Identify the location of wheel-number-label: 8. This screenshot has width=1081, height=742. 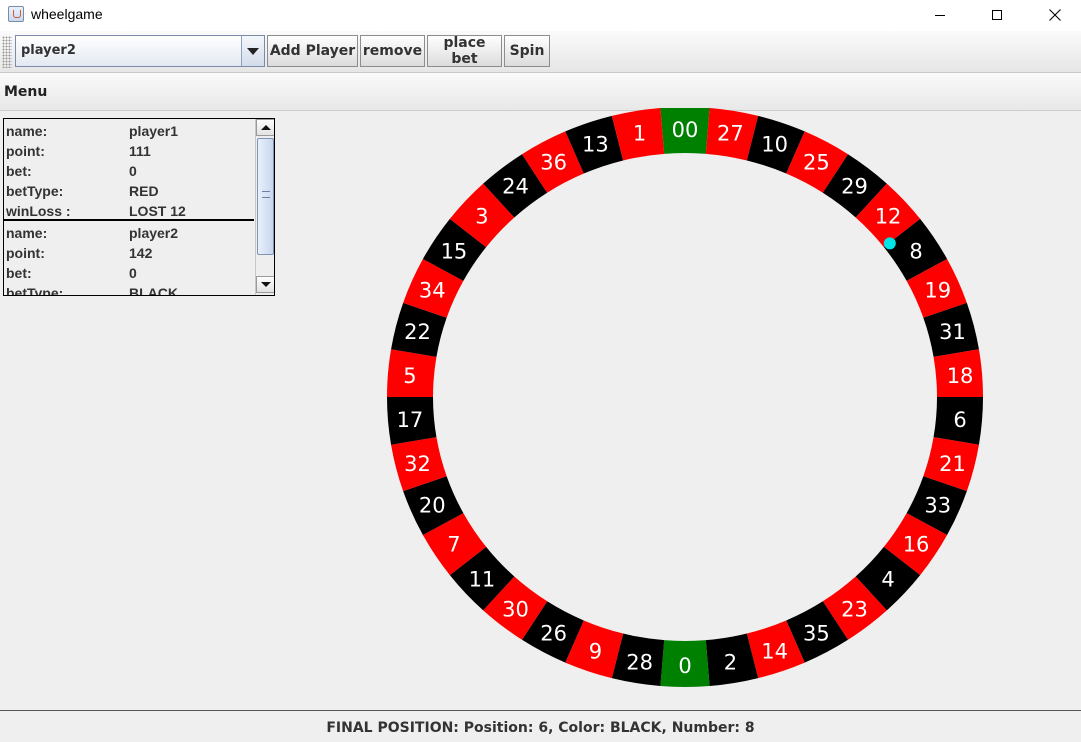
(915, 251).